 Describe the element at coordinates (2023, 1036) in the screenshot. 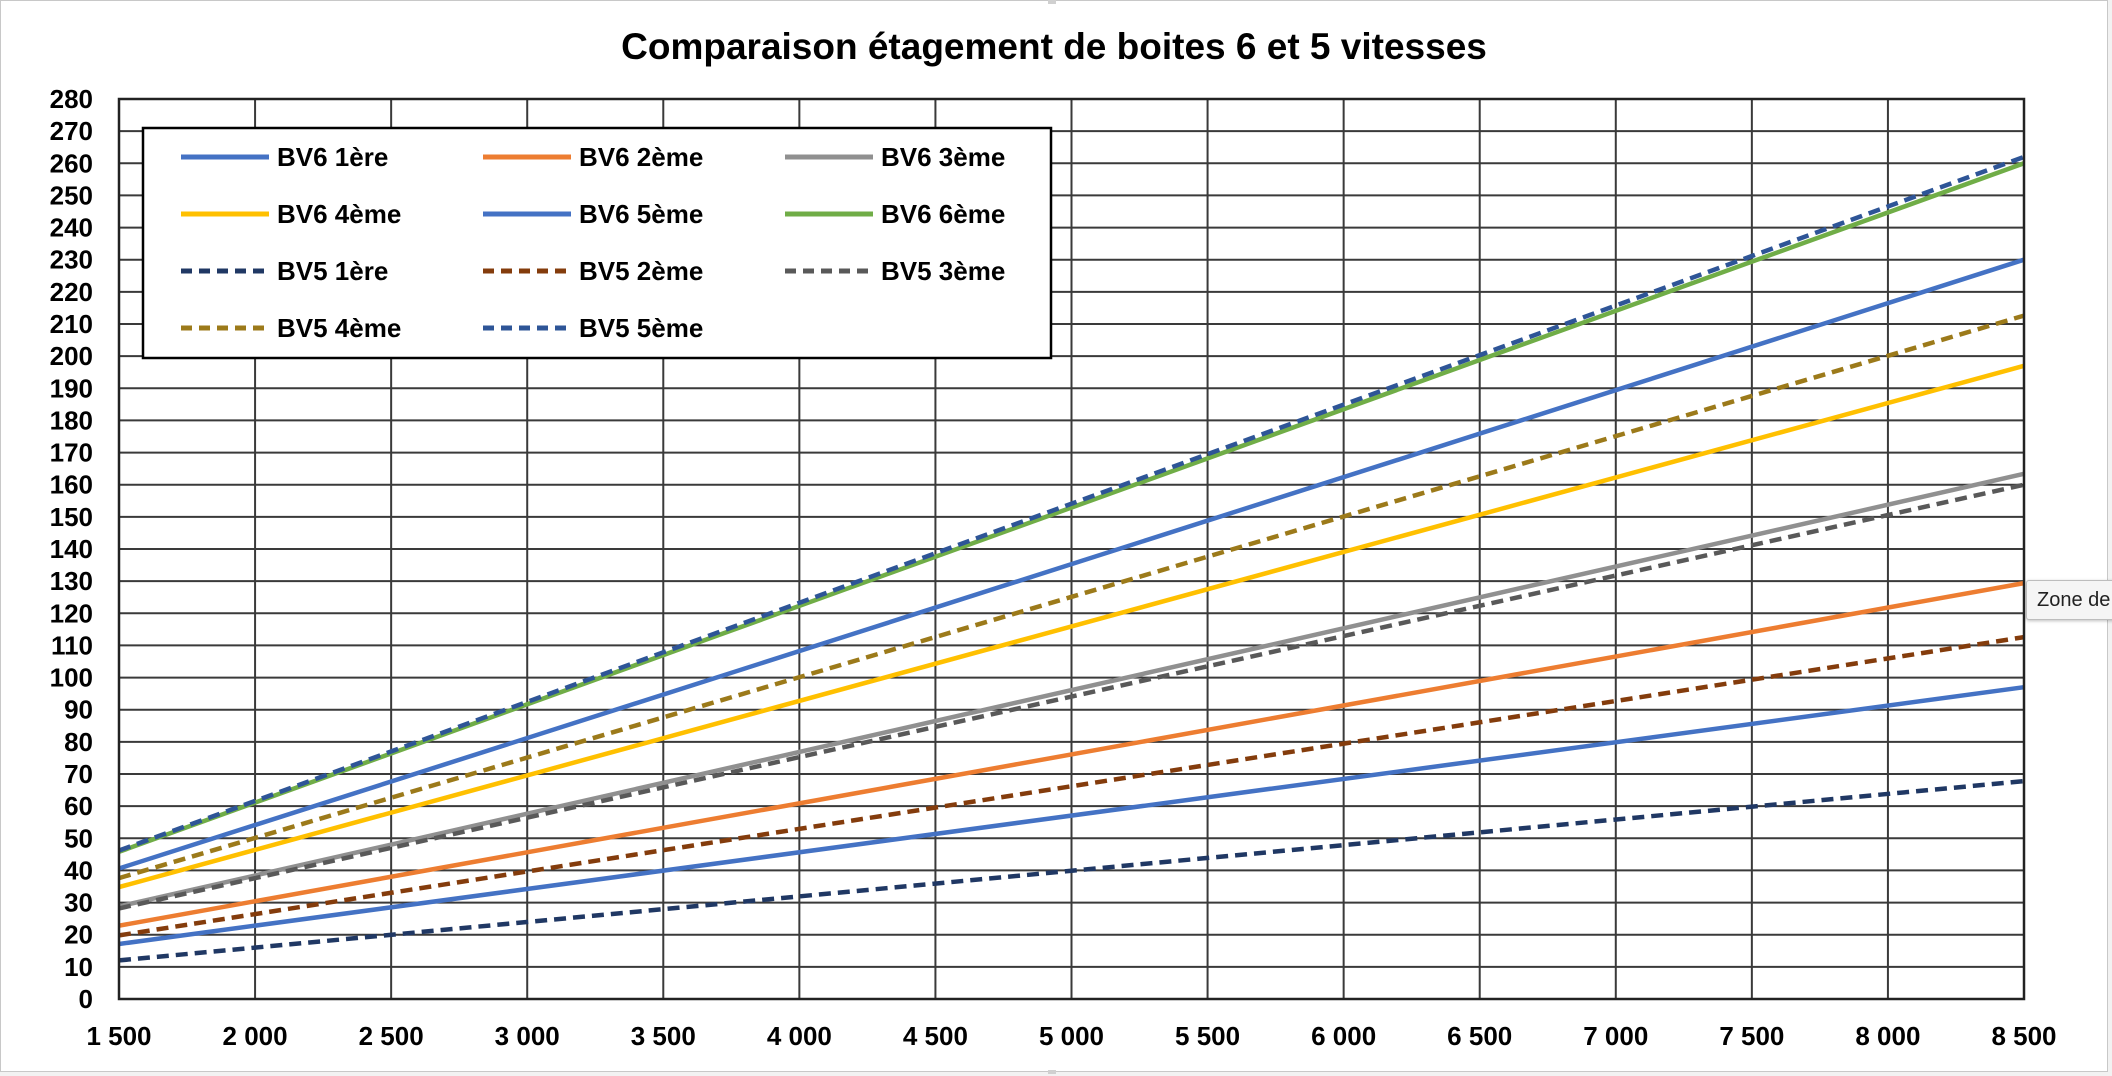

I see `x-tick-label: 8 500` at that location.